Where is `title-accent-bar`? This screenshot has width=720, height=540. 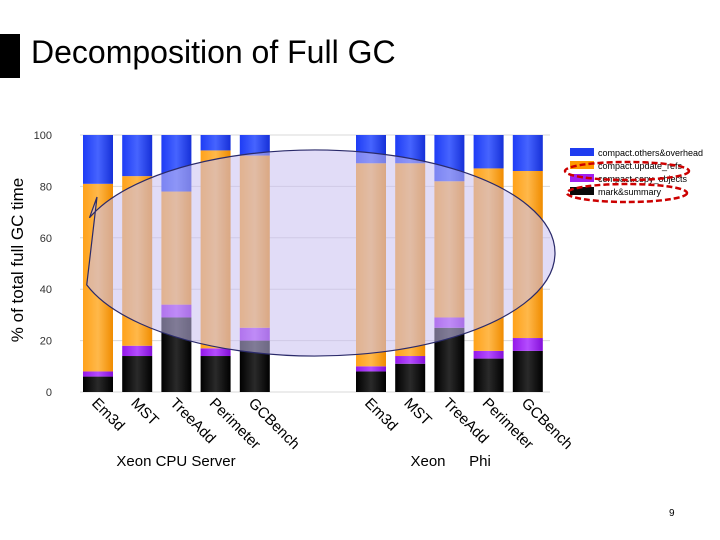
title-accent-bar is located at coordinates (10, 56).